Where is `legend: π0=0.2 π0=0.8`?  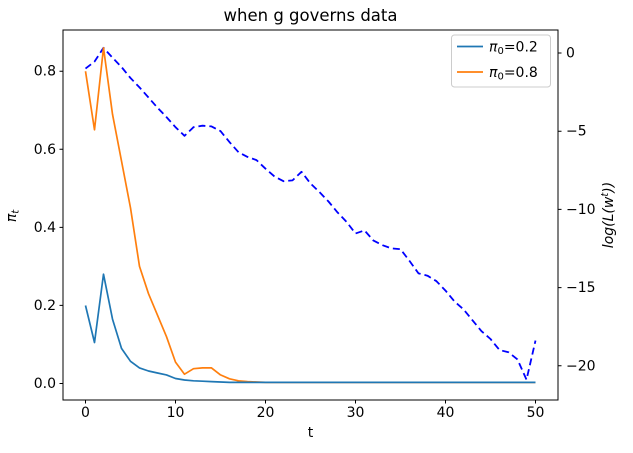
legend: π0=0.2 π0=0.8 is located at coordinates (501, 61).